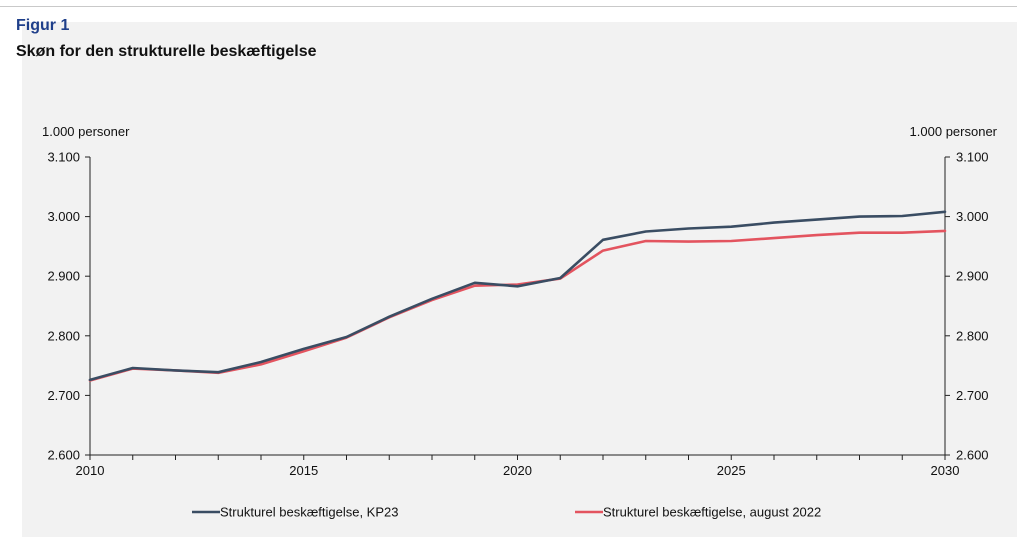 This screenshot has height=537, width=1017. I want to click on x-tick-label: 2030, so click(945, 470).